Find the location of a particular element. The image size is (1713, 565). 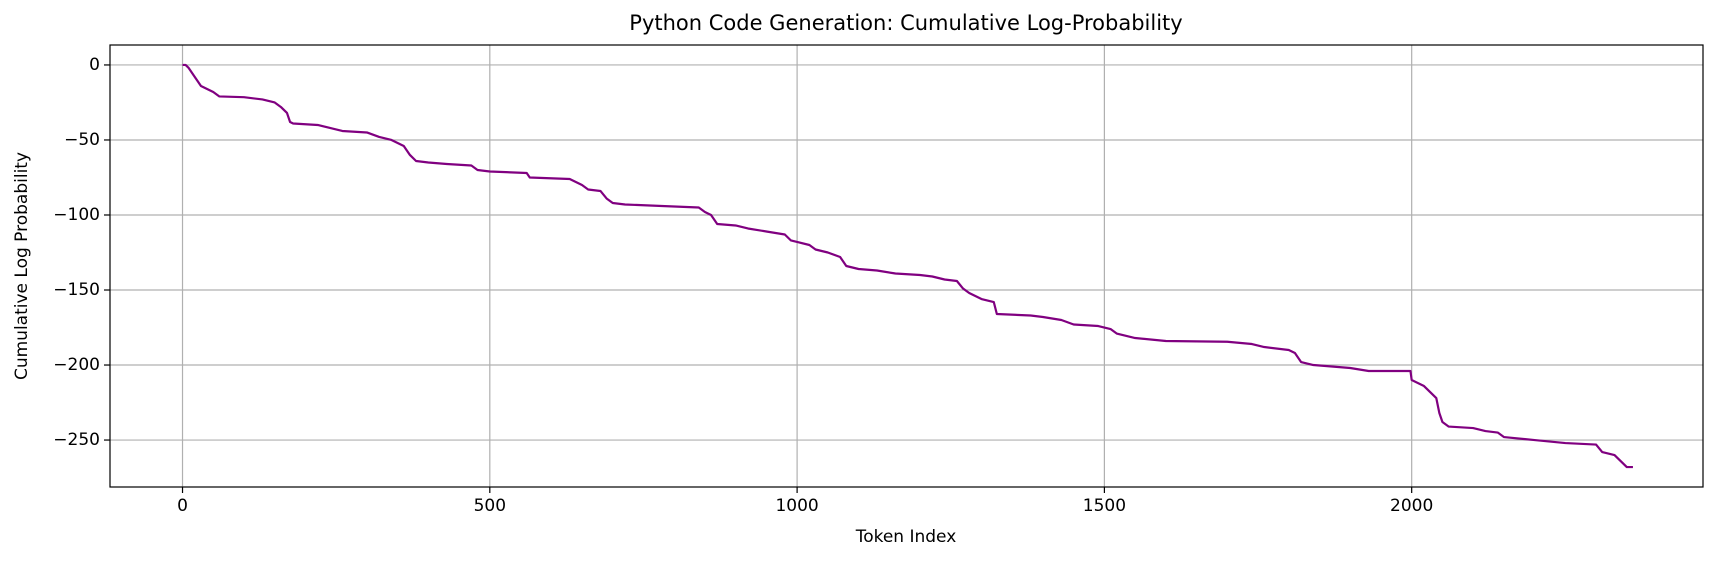

x-tick-label: 2000 is located at coordinates (1411, 506).